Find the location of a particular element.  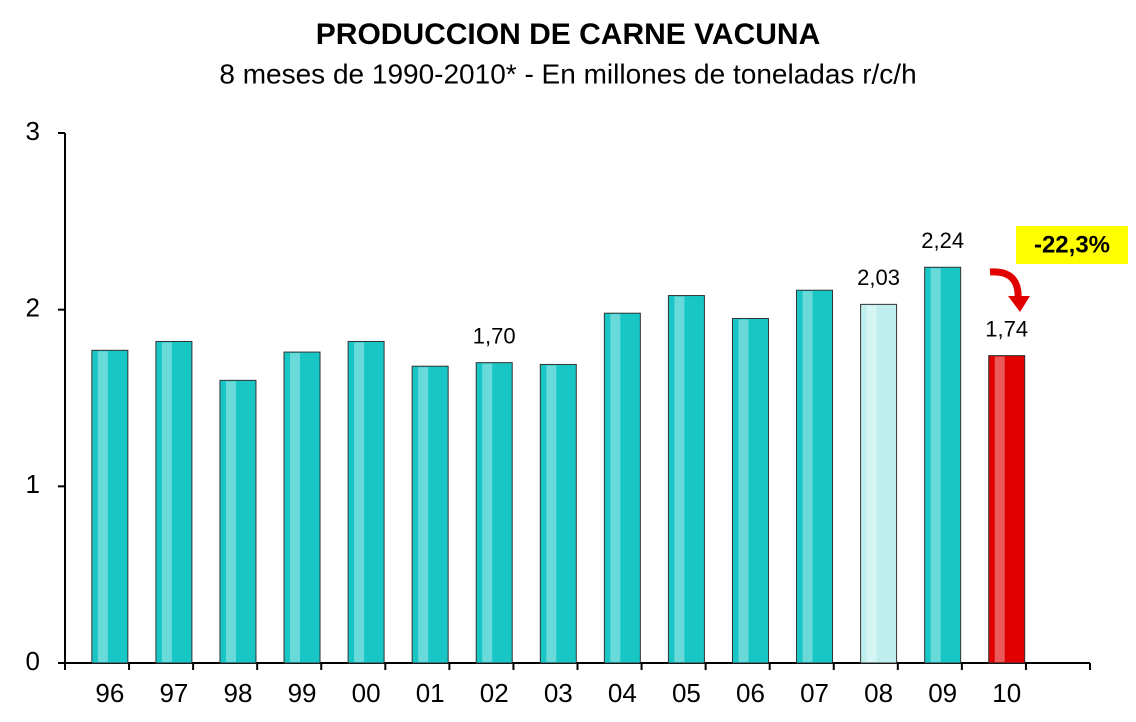

x-tick-label: 02 is located at coordinates (494, 693).